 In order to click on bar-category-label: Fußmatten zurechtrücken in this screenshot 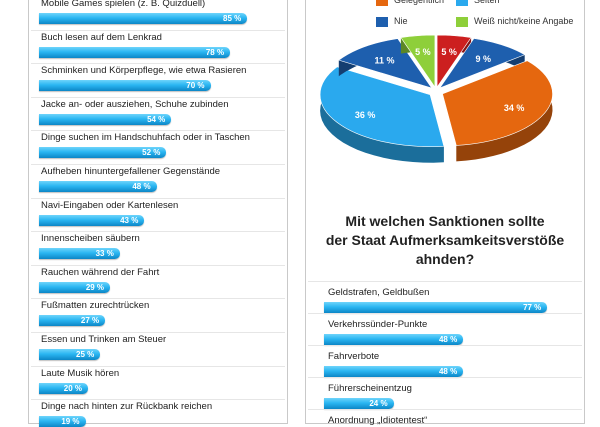, I will do `click(95, 306)`.